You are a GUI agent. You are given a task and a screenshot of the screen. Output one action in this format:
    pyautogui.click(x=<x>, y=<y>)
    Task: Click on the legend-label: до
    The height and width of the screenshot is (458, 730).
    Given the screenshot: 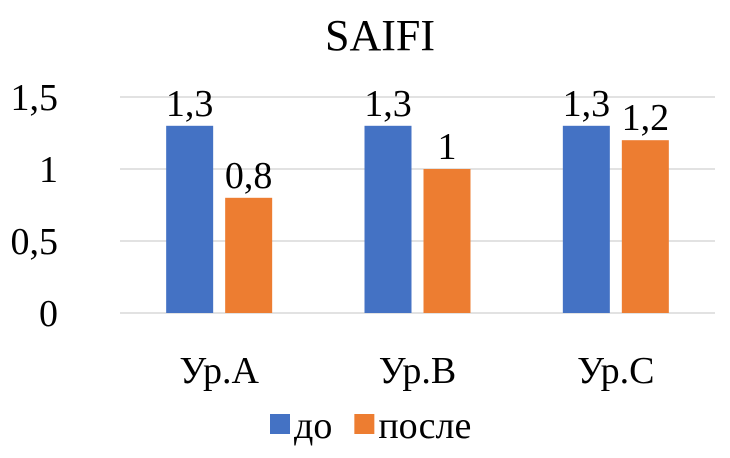 What is the action you would take?
    pyautogui.click(x=313, y=426)
    